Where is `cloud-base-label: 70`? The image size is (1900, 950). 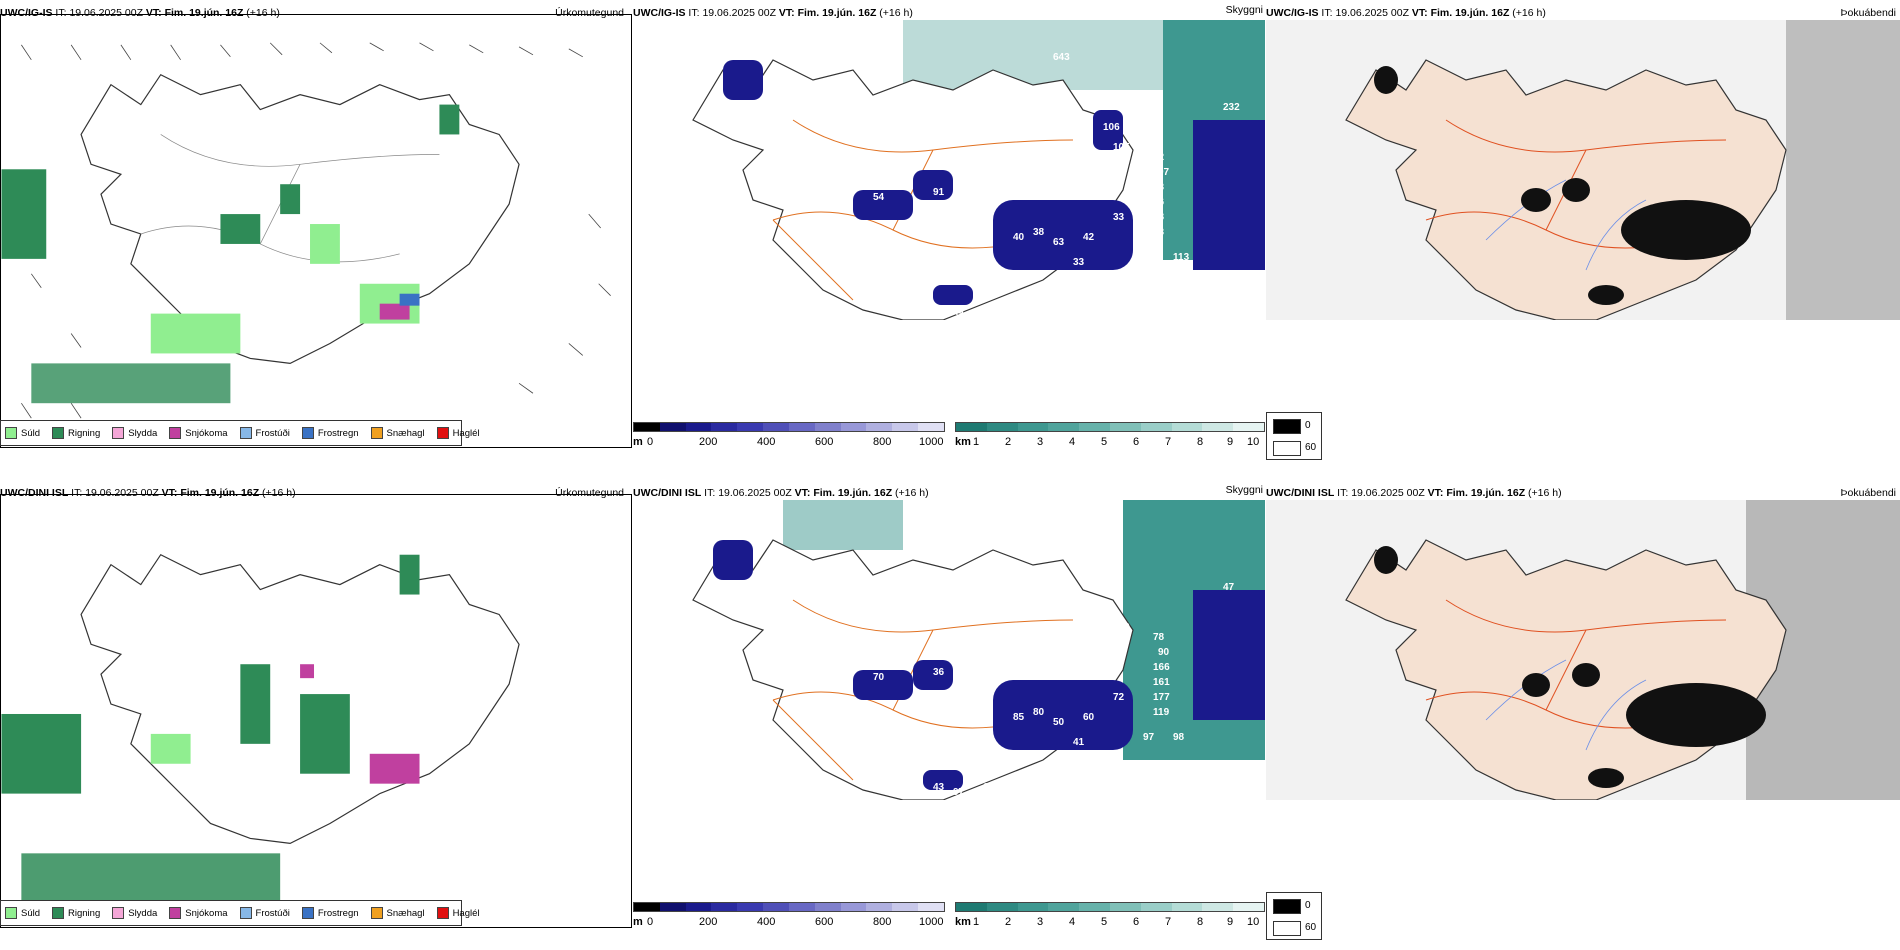
cloud-base-label: 70 is located at coordinates (879, 677).